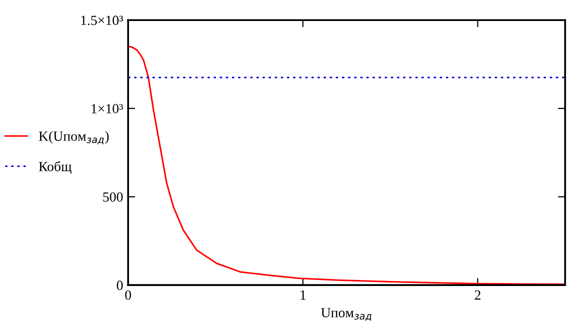 The width and height of the screenshot is (585, 335). Describe the element at coordinates (102, 21) in the screenshot. I see `y-tick-label: 1.5×10³` at that location.